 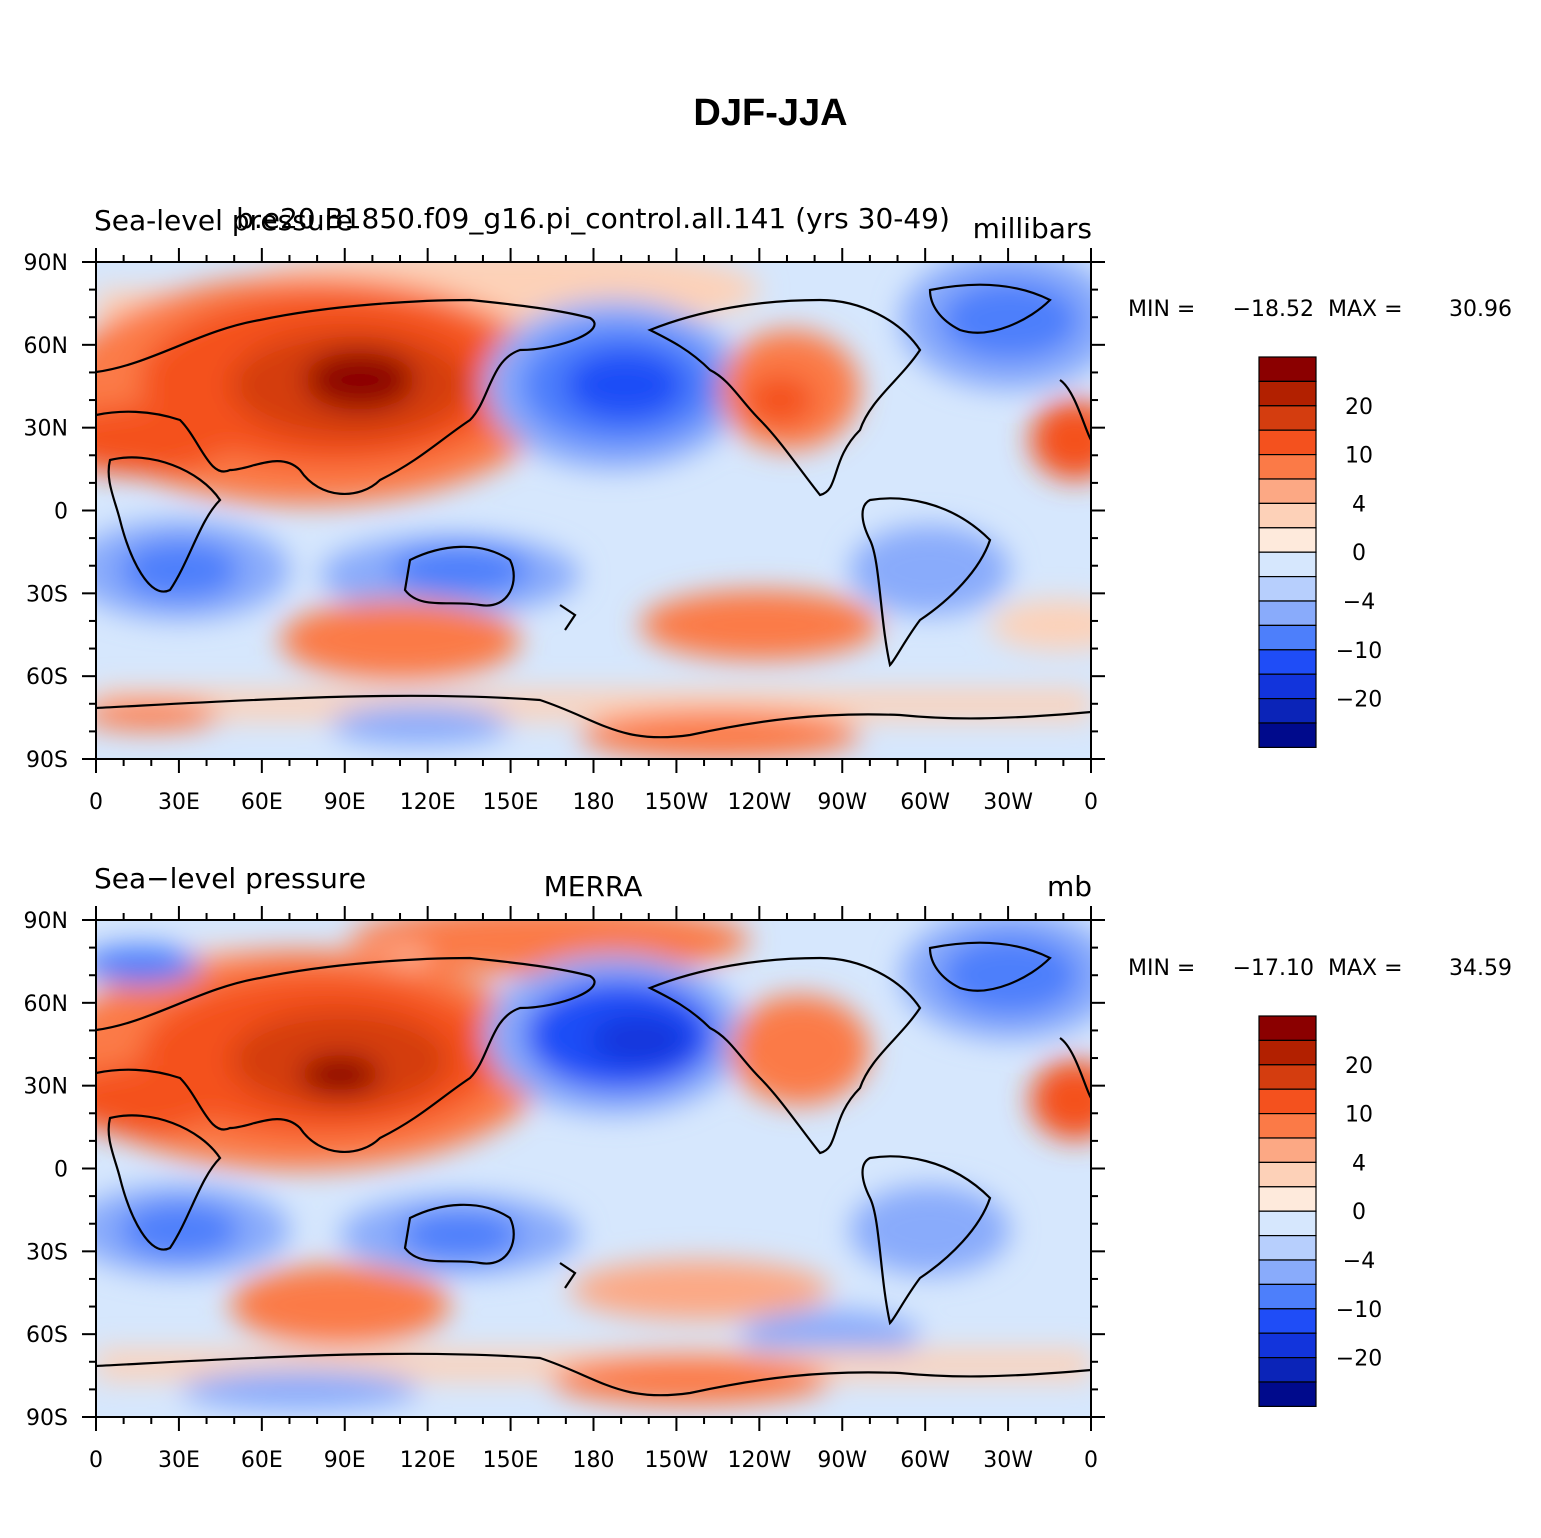 What do you see at coordinates (1069, 886) in the screenshot?
I see `panel-2-right-title: mb` at bounding box center [1069, 886].